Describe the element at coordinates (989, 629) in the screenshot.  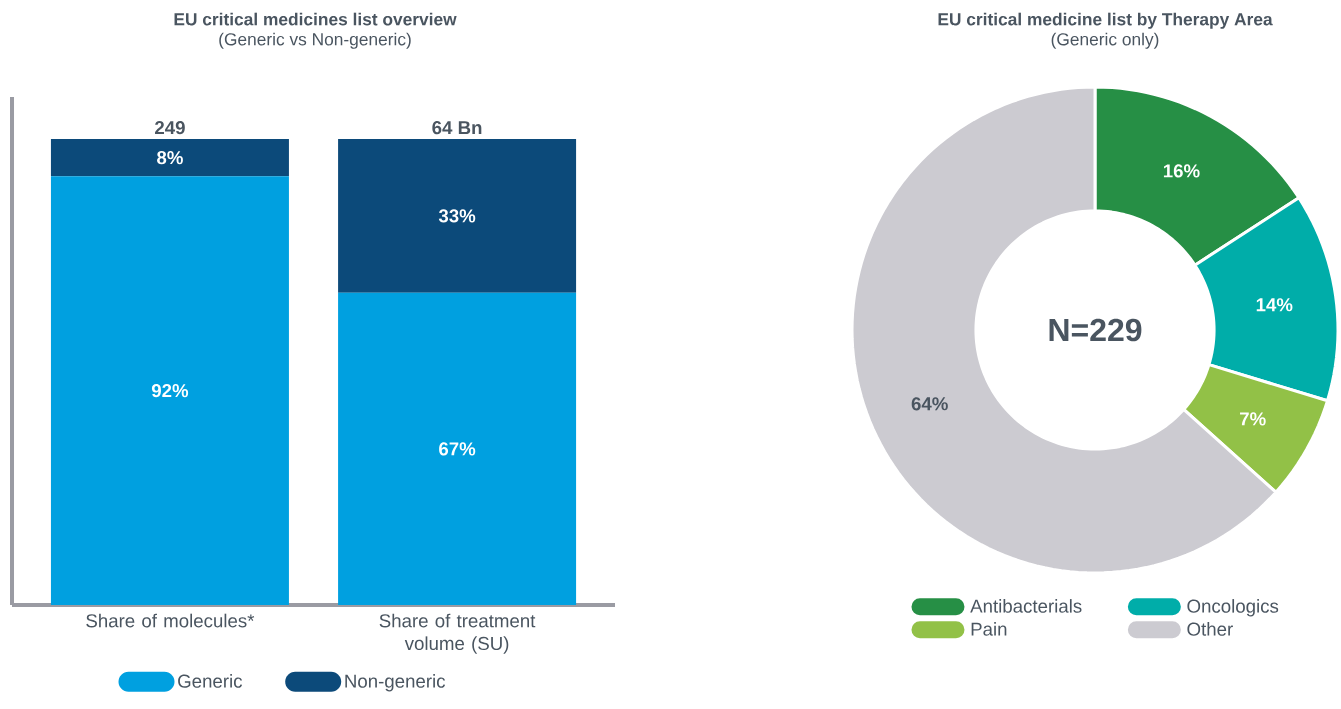
I see `legend-label: Pain` at that location.